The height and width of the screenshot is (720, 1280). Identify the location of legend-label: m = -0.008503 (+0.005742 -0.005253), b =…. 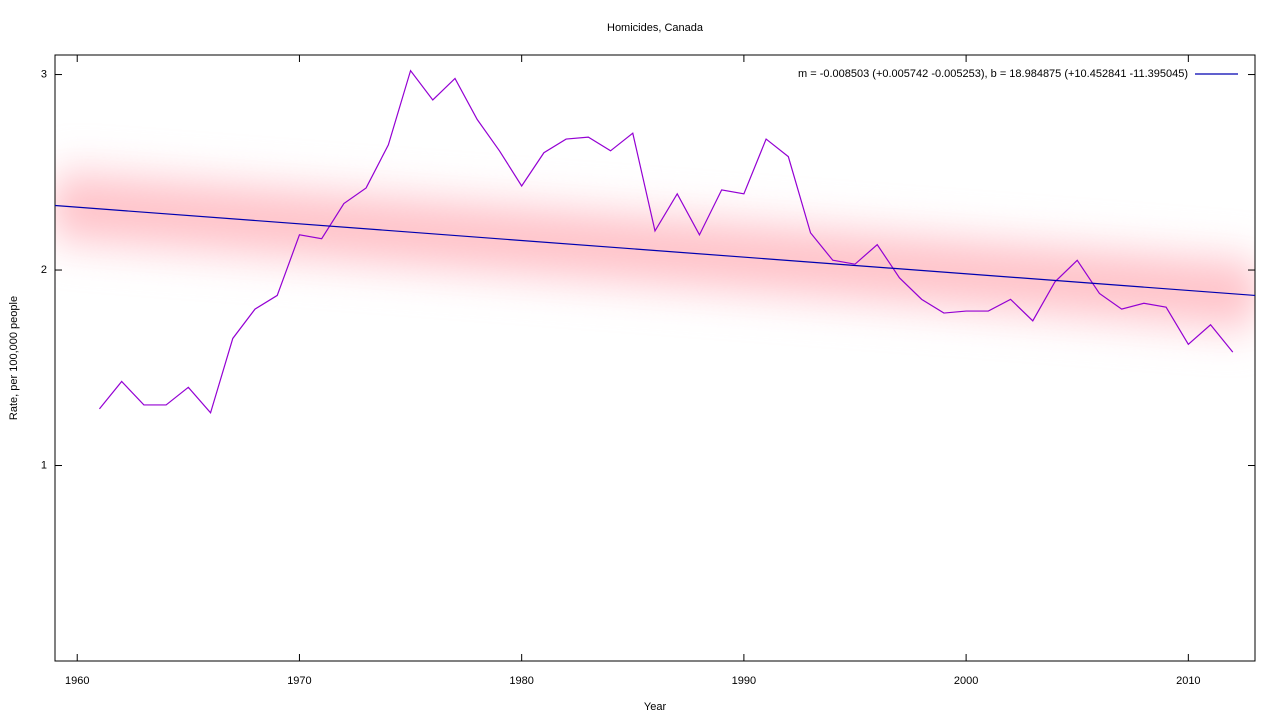
(993, 74).